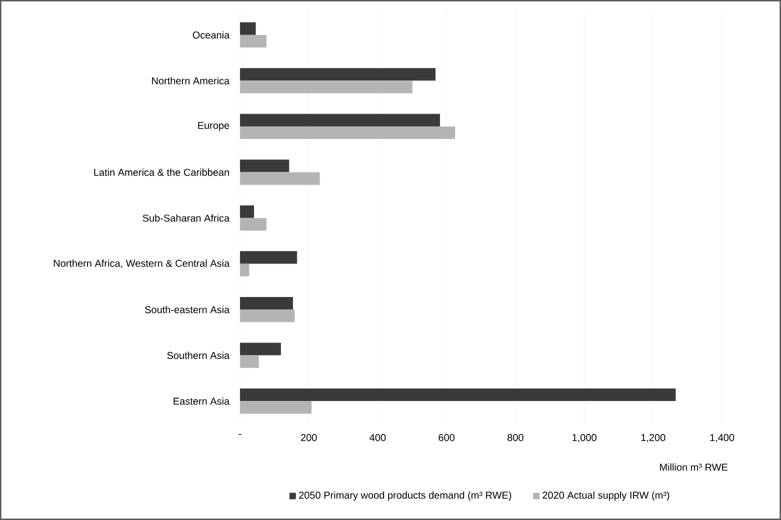 This screenshot has height=520, width=781. Describe the element at coordinates (405, 496) in the screenshot. I see `legend-label: 2050 Primary wood products demand (m³ RWE)` at that location.